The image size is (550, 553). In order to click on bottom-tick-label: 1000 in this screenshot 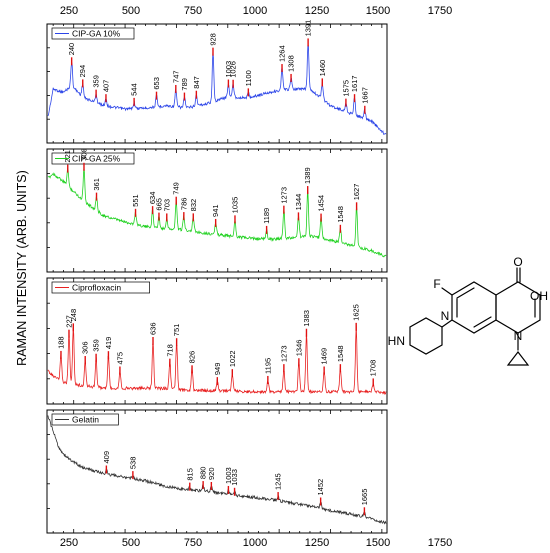, I will do `click(255, 543)`.